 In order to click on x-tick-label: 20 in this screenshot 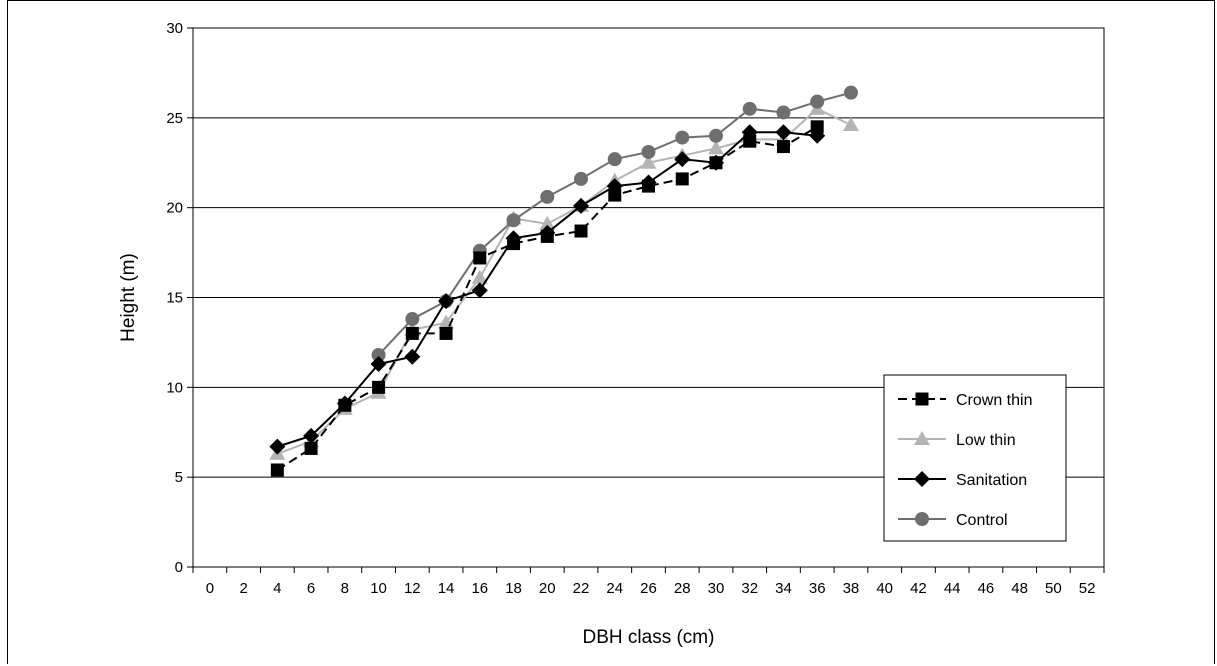, I will do `click(547, 588)`.